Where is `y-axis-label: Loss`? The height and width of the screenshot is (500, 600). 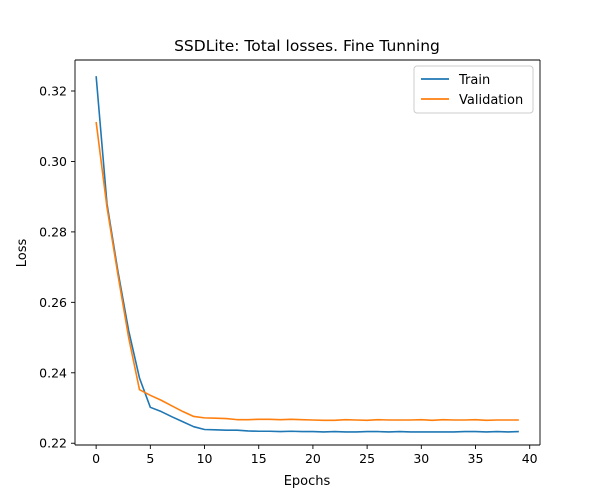
y-axis-label: Loss is located at coordinates (22, 253).